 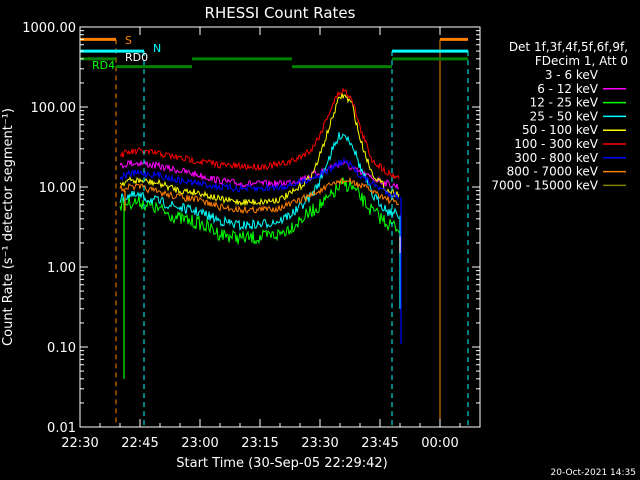 What do you see at coordinates (259, 133) in the screenshot?
I see `series-line-100-300-kev` at bounding box center [259, 133].